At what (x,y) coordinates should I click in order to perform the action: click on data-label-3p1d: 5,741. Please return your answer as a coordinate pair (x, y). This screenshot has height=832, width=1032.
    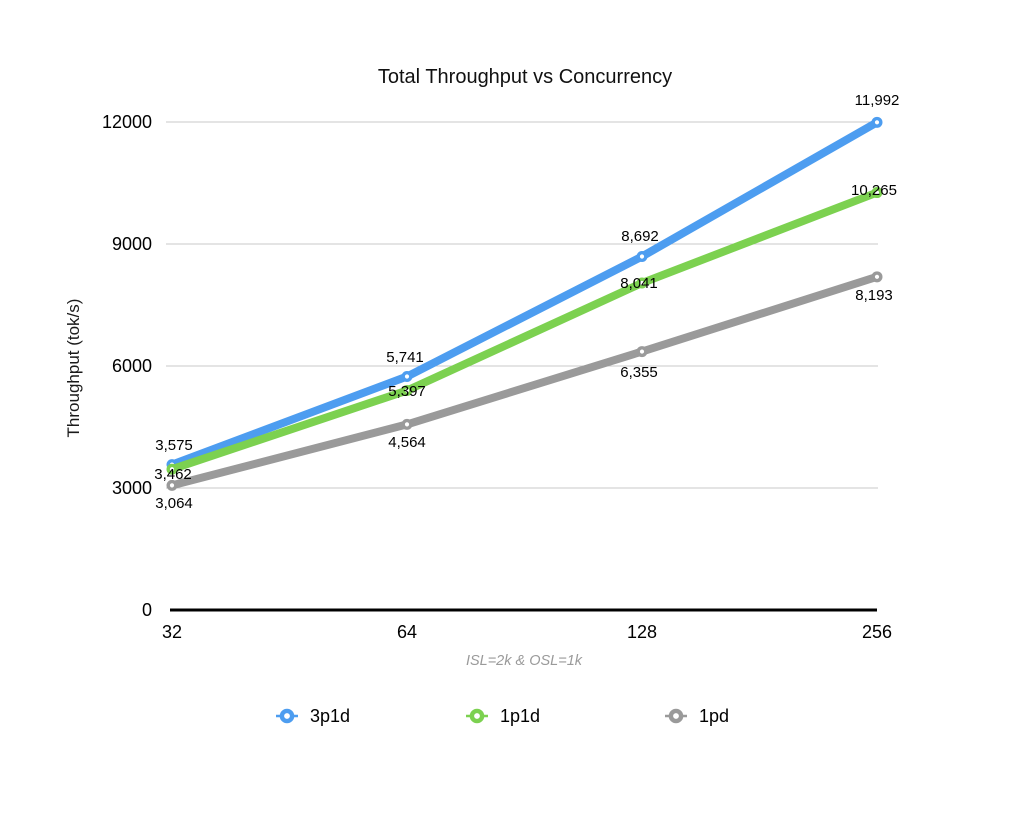
    Looking at the image, I should click on (405, 357).